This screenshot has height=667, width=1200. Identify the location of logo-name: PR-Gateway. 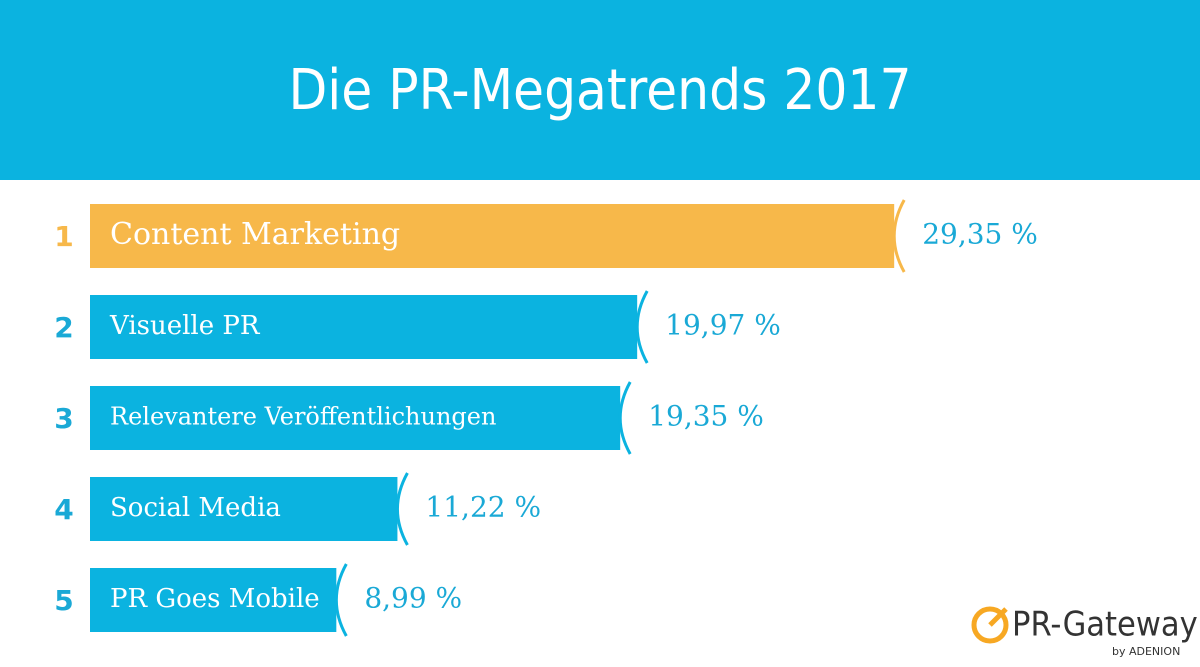
(1105, 625).